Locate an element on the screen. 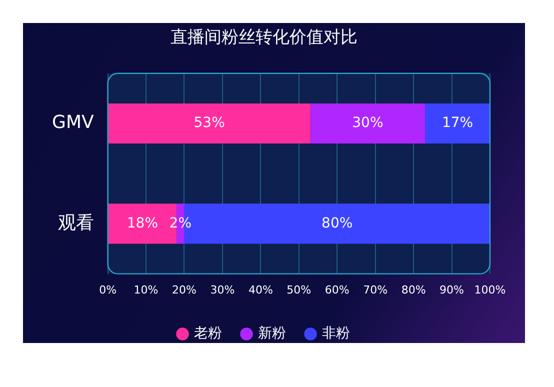  data-label: 30% is located at coordinates (368, 123).